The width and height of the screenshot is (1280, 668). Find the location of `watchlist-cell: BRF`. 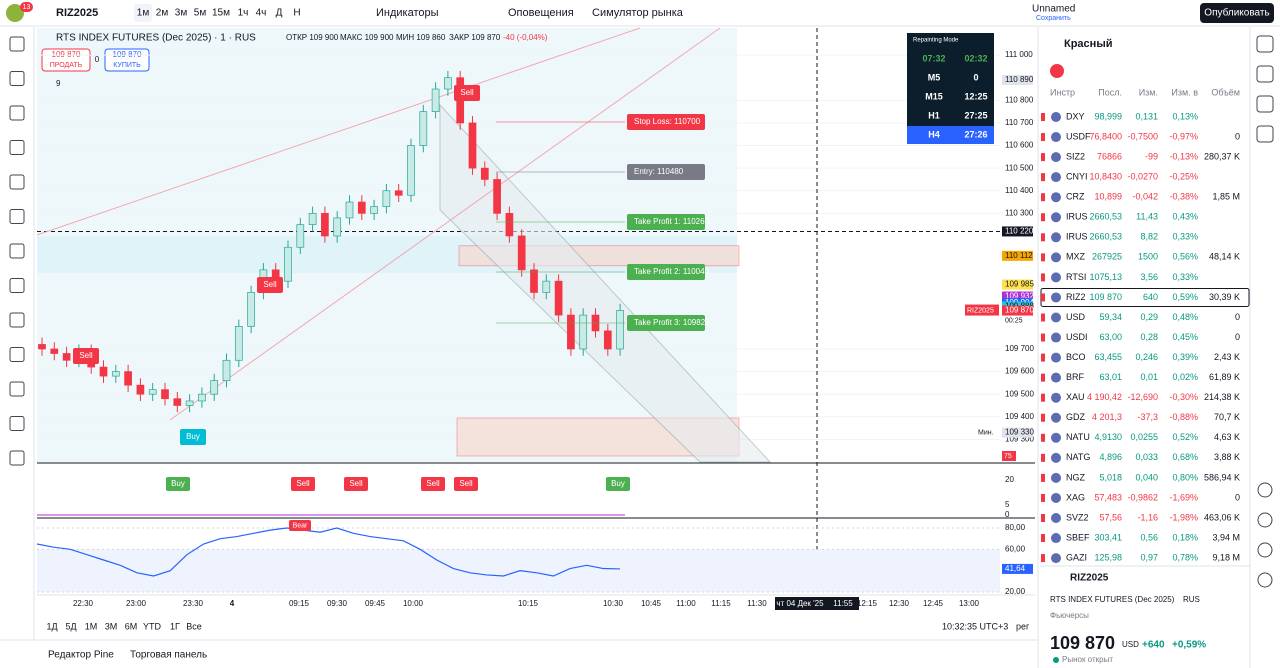

watchlist-cell: BRF is located at coordinates (1075, 377).